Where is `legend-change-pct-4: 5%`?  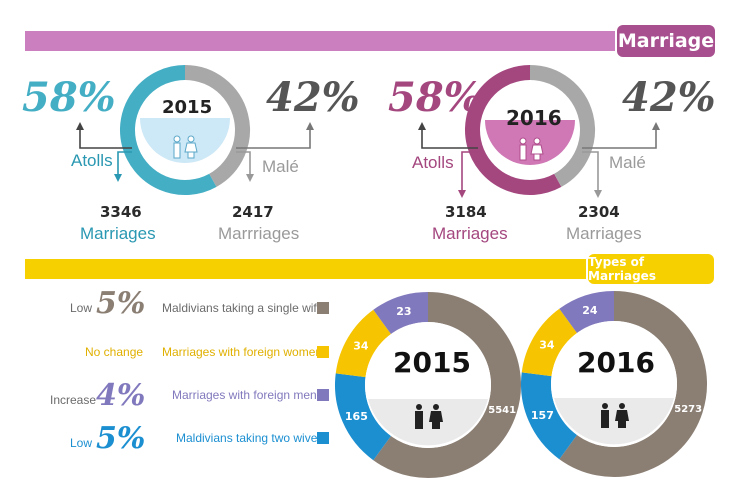 legend-change-pct-4: 5% is located at coordinates (121, 438).